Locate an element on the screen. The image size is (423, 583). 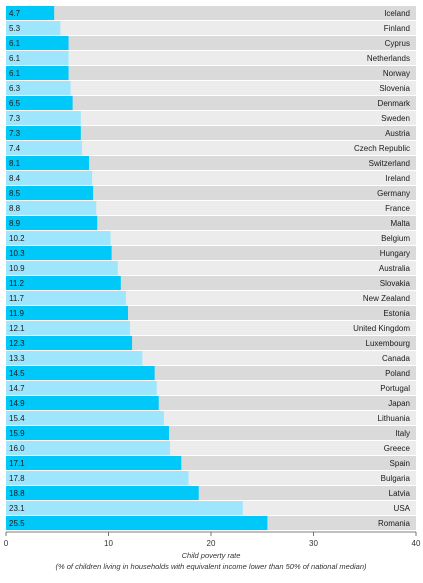
bar-value-label: 17.8 is located at coordinates (17, 478).